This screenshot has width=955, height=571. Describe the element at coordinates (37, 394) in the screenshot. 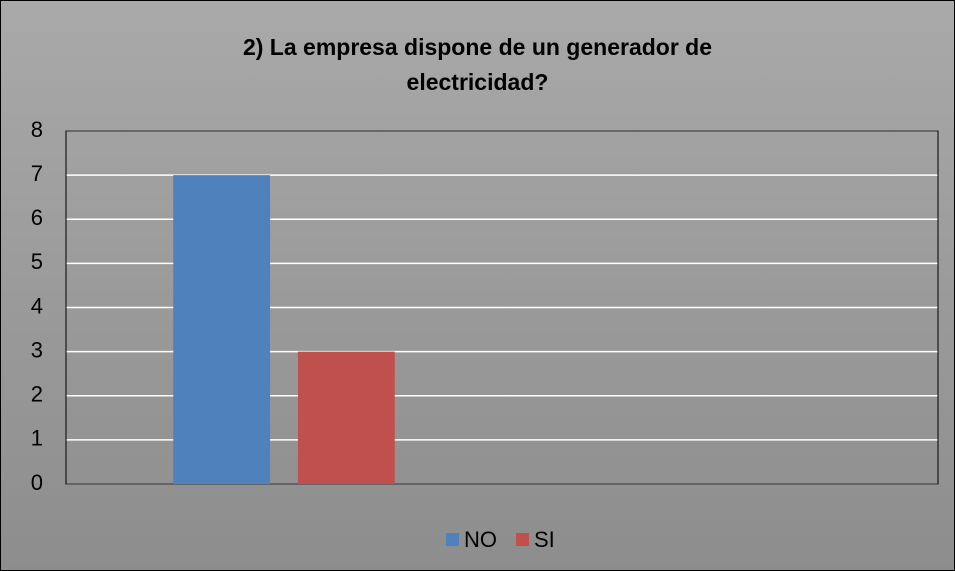

I see `y-tick-label: 2` at that location.